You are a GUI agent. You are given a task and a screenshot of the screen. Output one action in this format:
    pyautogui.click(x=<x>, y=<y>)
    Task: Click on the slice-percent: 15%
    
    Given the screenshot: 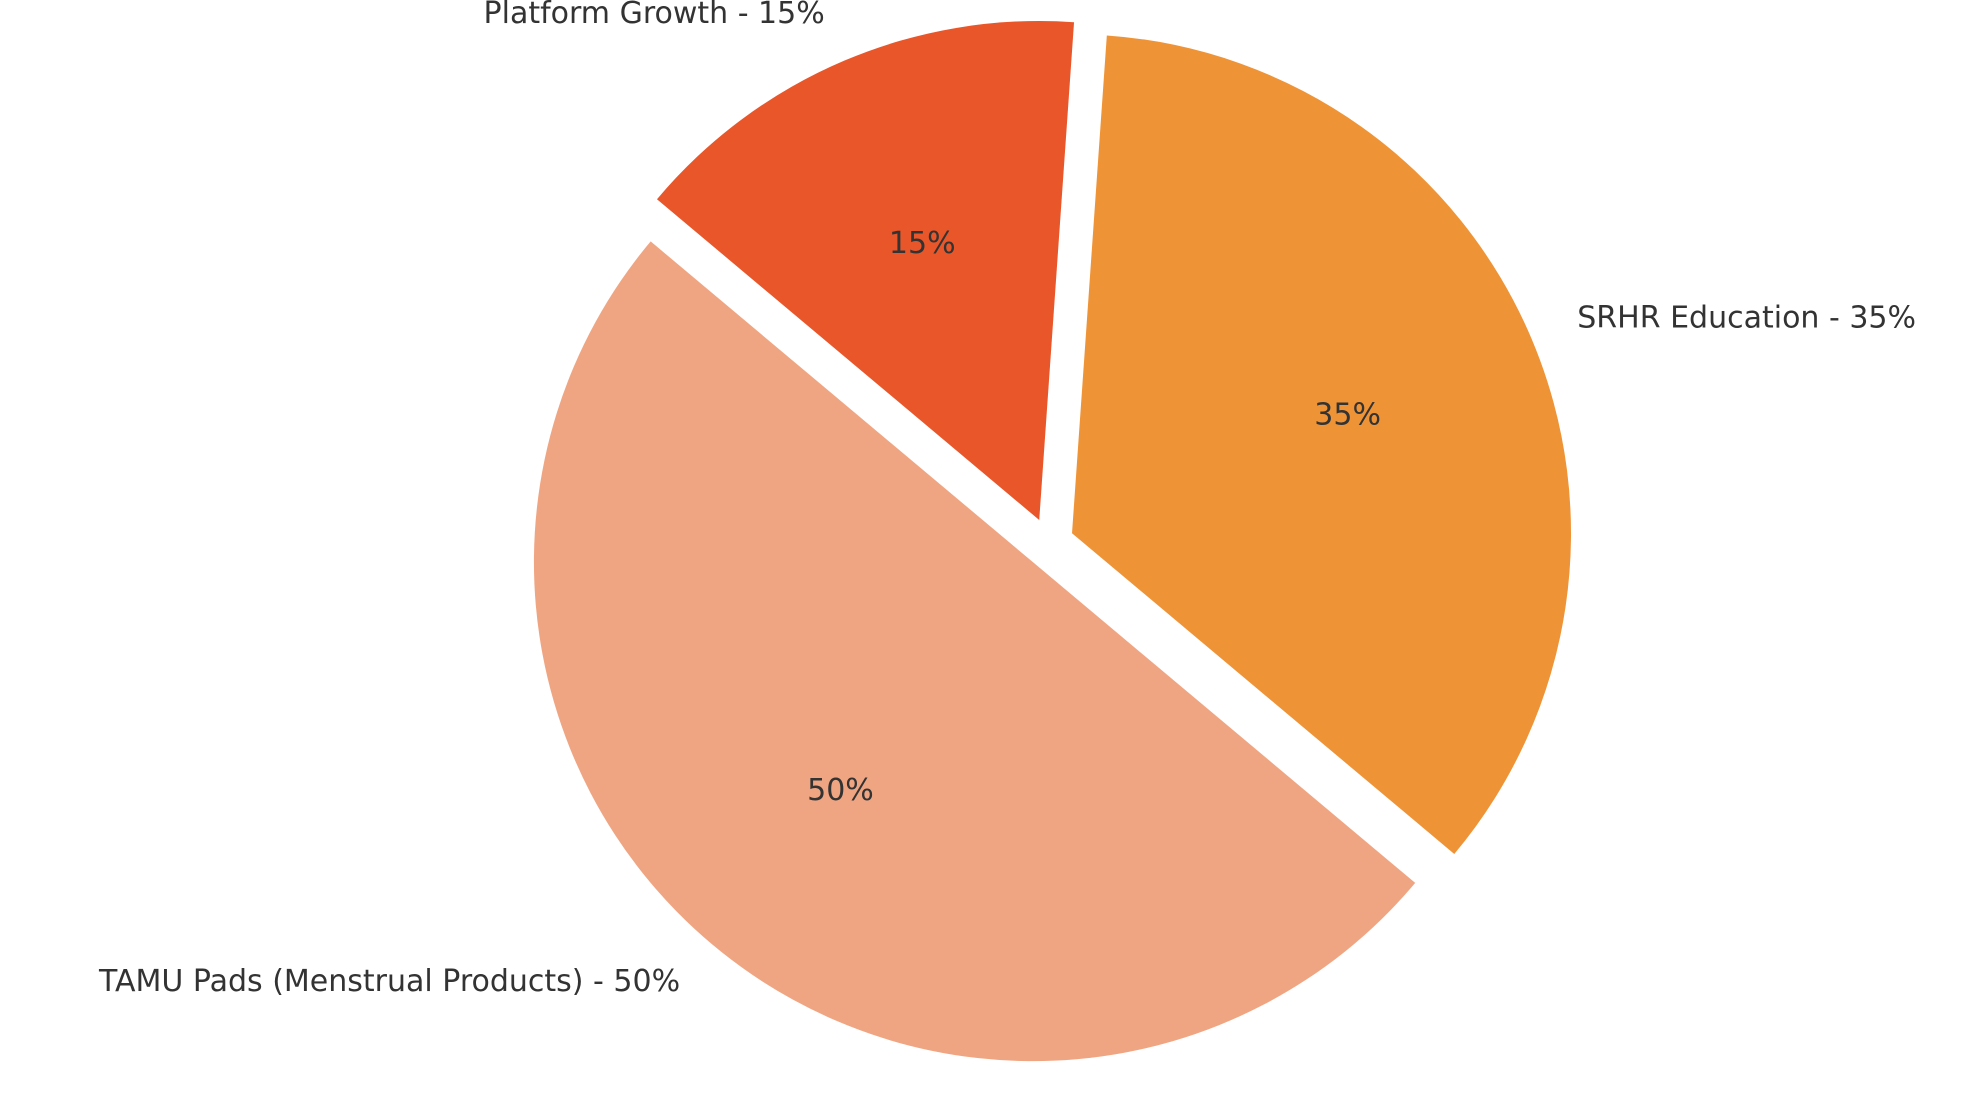 What is the action you would take?
    pyautogui.click(x=922, y=243)
    